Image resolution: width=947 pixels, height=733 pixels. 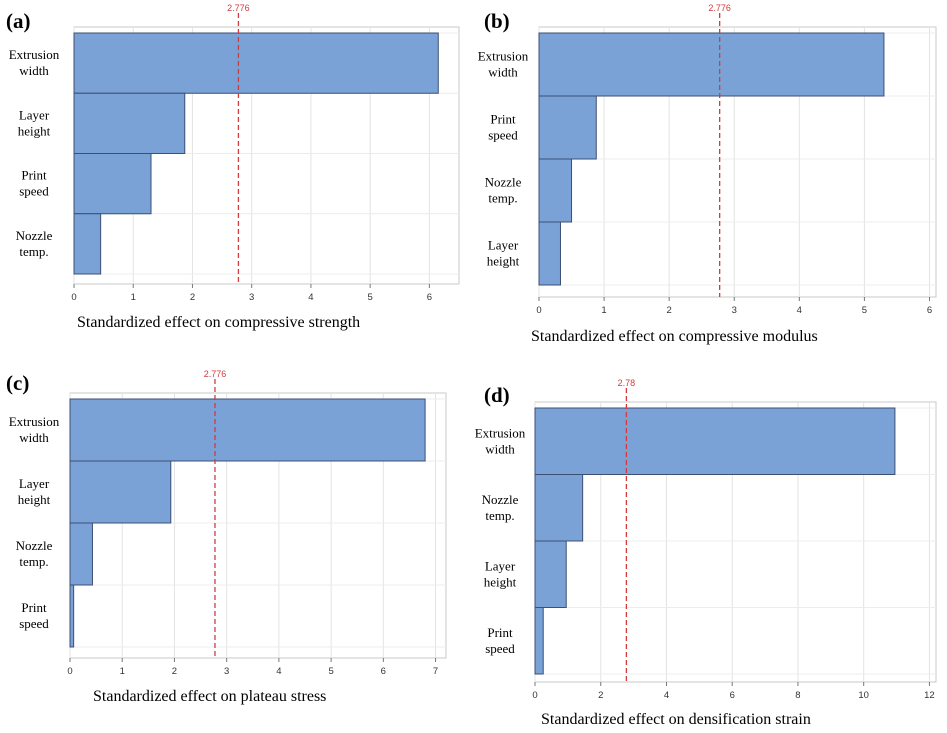 I want to click on x-axis-label: Standardized effect on plateau stress, so click(x=209, y=696).